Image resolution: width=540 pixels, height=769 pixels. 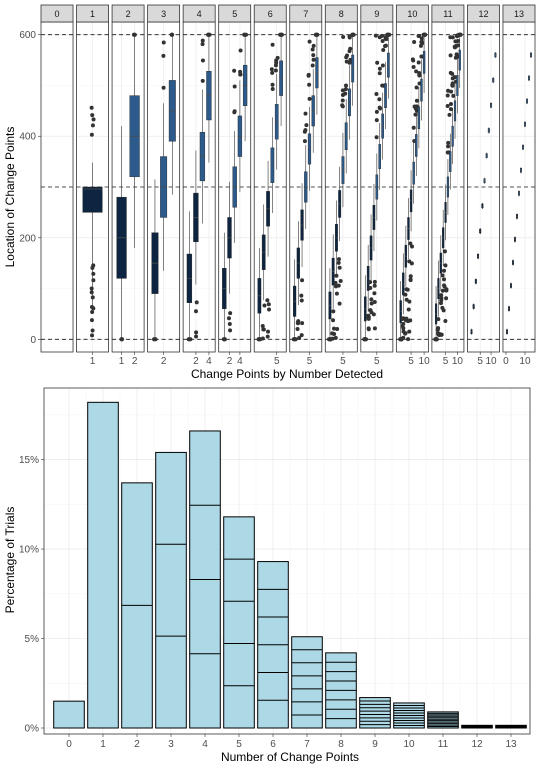 I want to click on box-body, so click(x=92, y=199).